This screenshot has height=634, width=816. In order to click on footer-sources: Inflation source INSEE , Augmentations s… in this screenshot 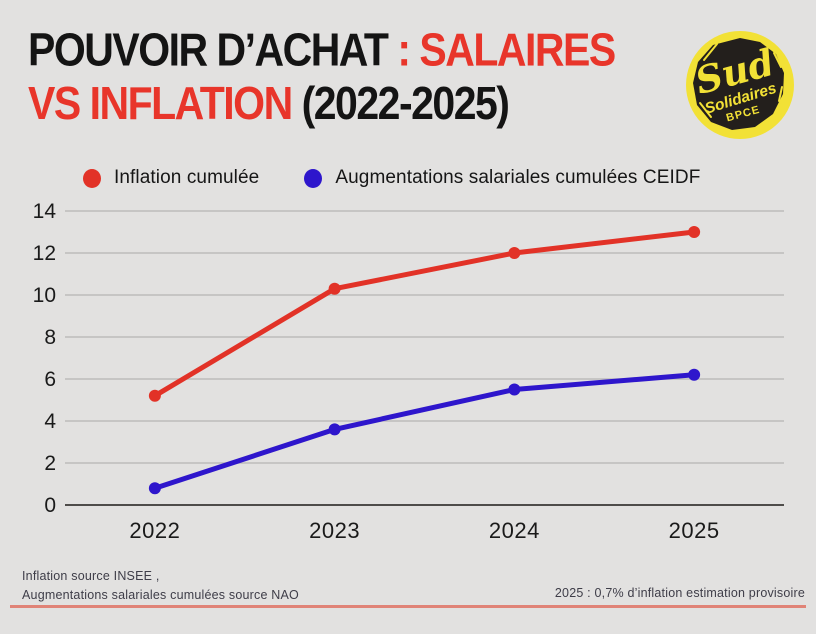, I will do `click(160, 586)`.